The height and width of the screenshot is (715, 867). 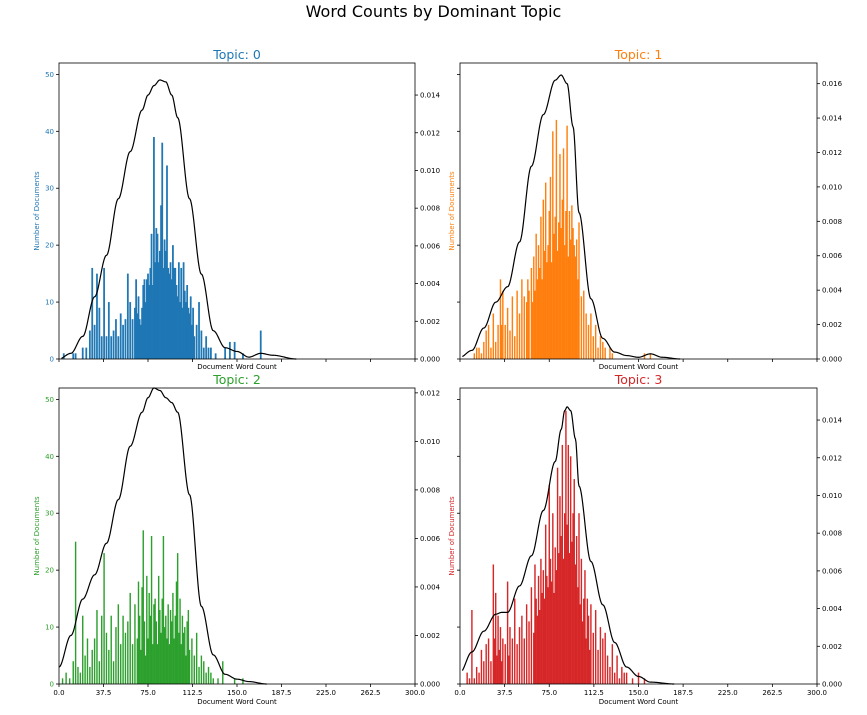 What do you see at coordinates (237, 702) in the screenshot?
I see `topic-2-xlabel: Document Word Count` at bounding box center [237, 702].